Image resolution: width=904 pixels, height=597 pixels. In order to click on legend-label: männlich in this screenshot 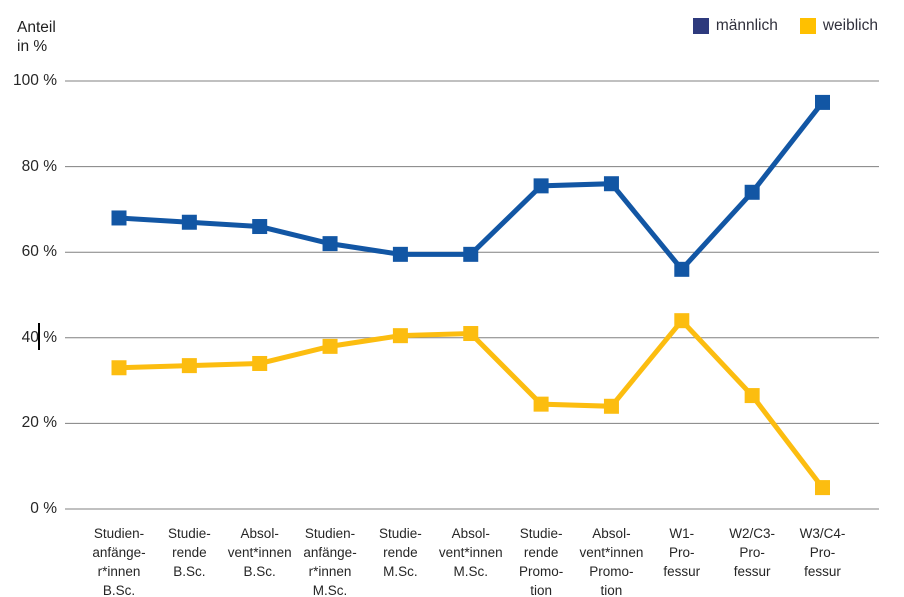, I will do `click(746, 25)`.